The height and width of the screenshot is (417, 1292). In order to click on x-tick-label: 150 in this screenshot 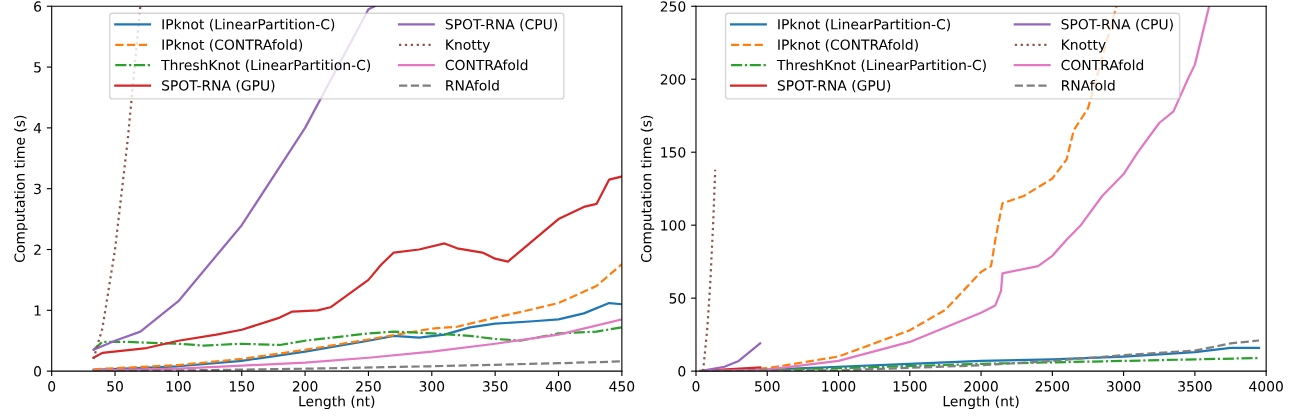, I will do `click(242, 386)`.